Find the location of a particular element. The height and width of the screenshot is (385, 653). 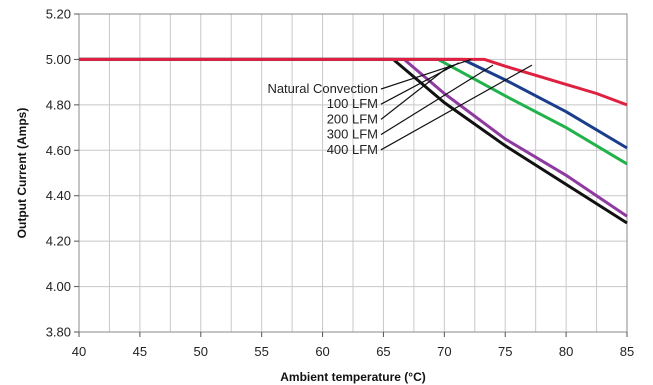

annotation-label: 300 LFM is located at coordinates (352, 134).